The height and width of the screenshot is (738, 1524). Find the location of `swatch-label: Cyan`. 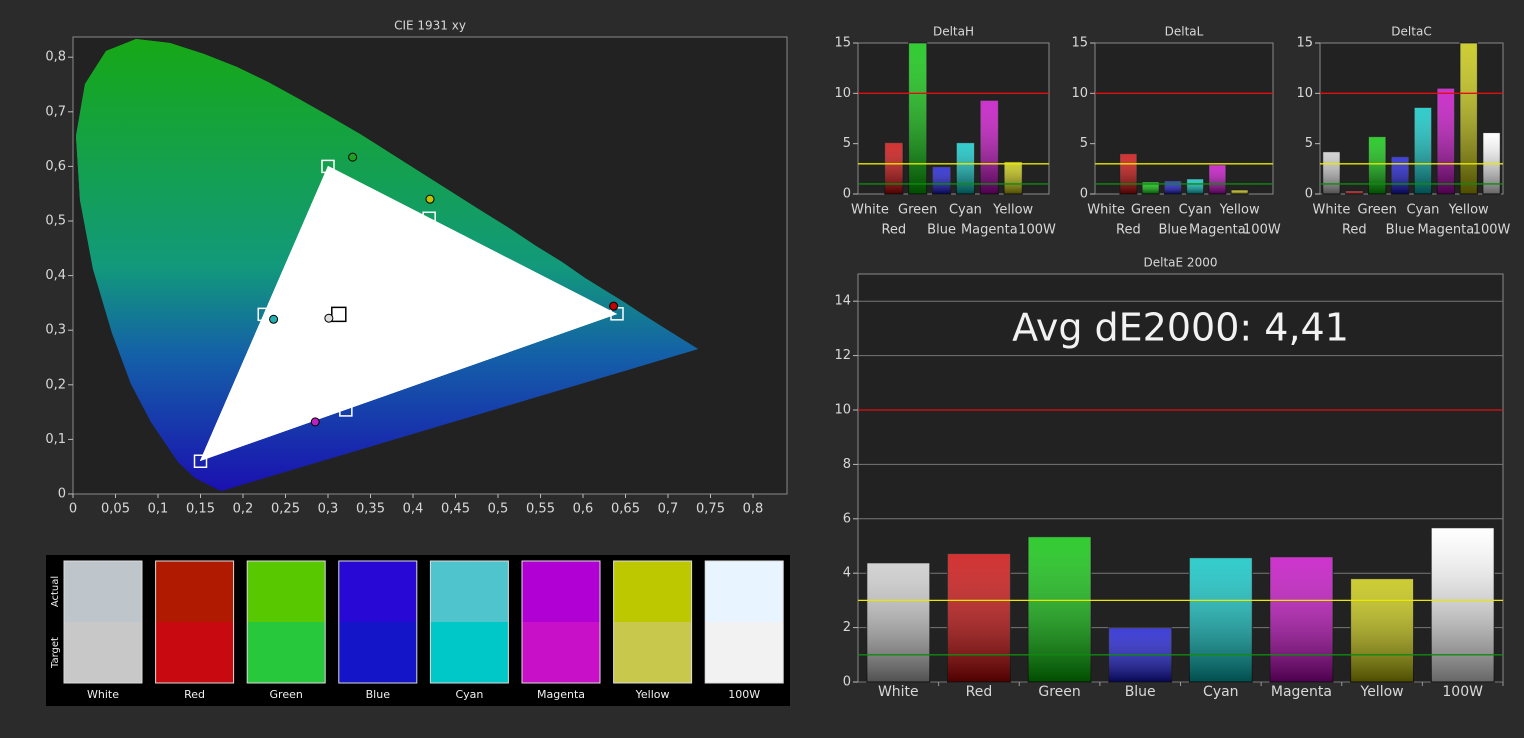

swatch-label: Cyan is located at coordinates (469, 694).